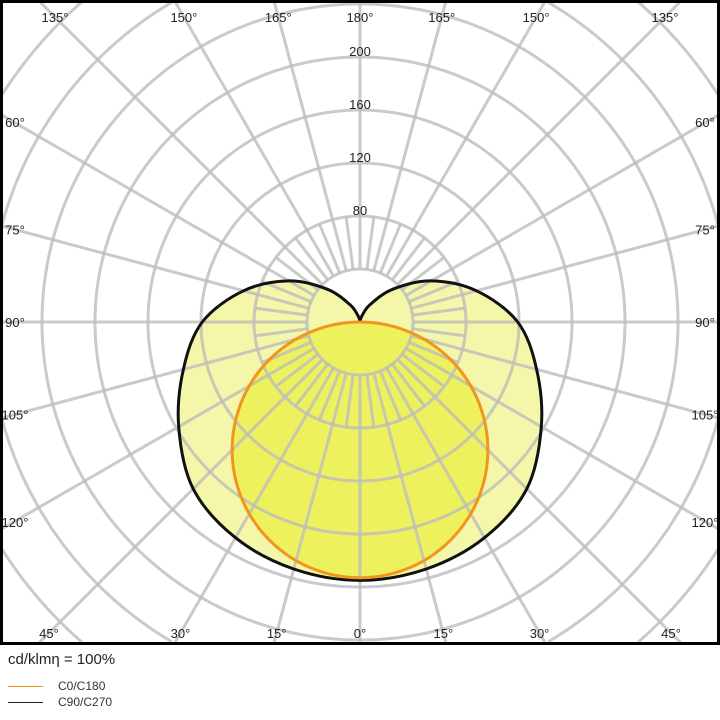 Image resolution: width=720 pixels, height=720 pixels. What do you see at coordinates (85, 702) in the screenshot?
I see `legend-label-c90: C90/C270` at bounding box center [85, 702].